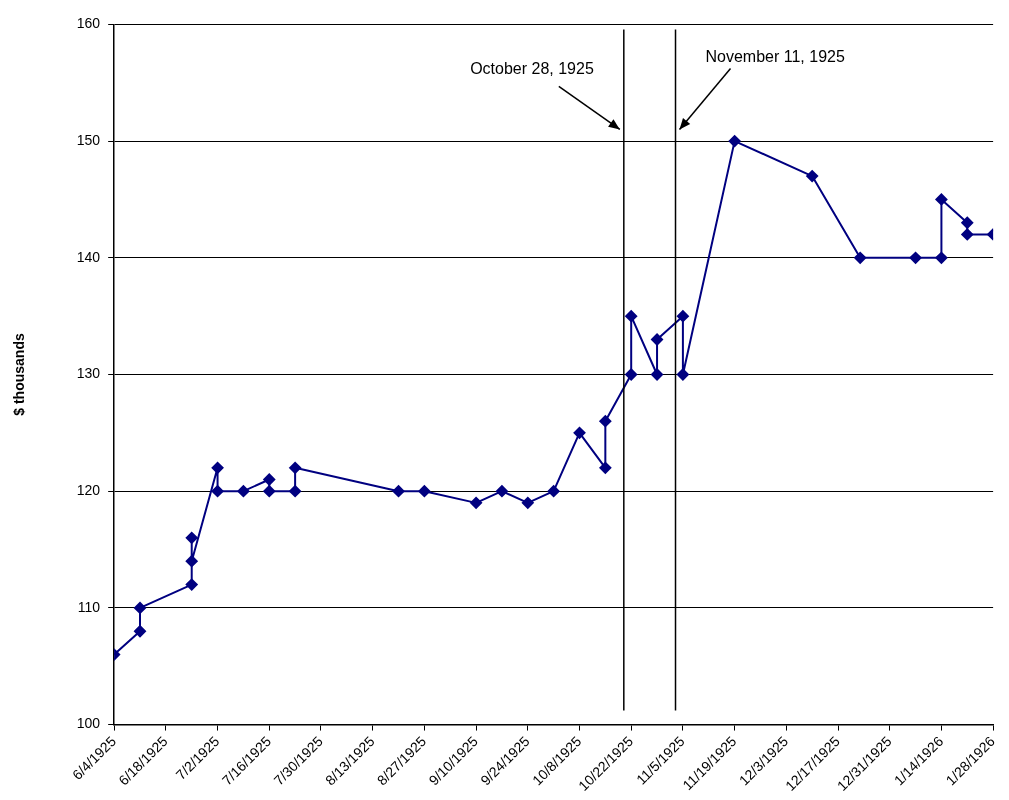 Image resolution: width=1009 pixels, height=800 pixels. I want to click on y-tick-label: 160, so click(88, 23).